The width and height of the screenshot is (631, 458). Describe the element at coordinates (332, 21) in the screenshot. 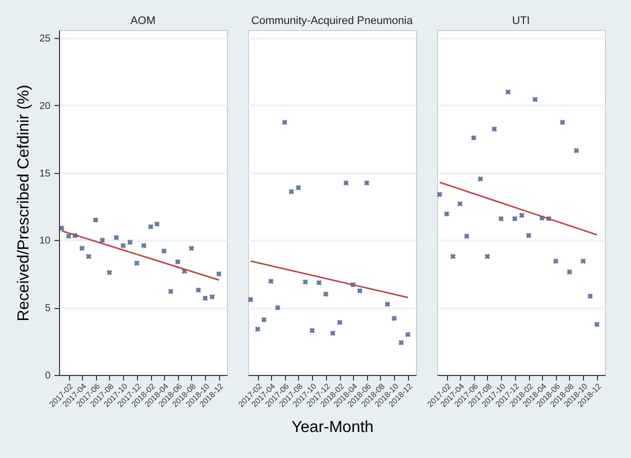

I see `chart-title: Community-Acquired Pneumonia` at that location.